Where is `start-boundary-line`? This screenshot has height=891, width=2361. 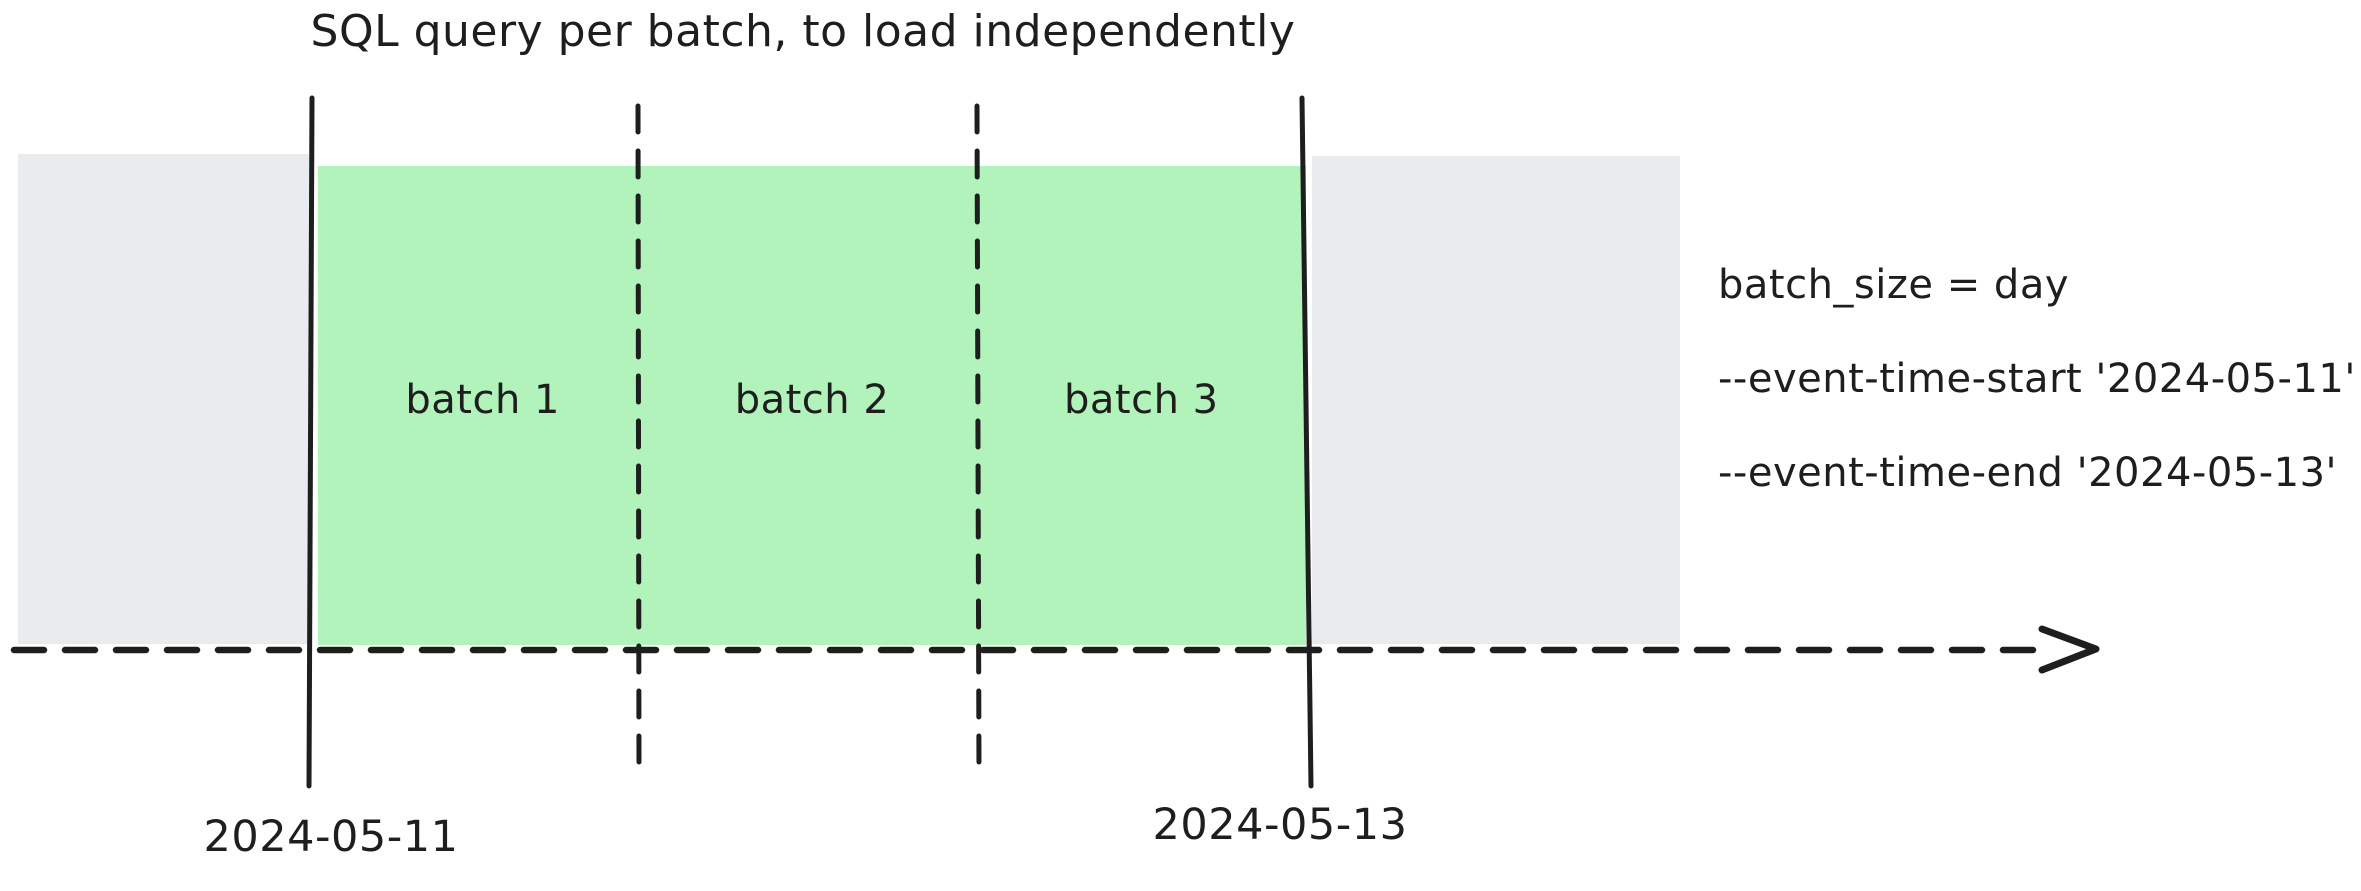
start-boundary-line is located at coordinates (310, 442).